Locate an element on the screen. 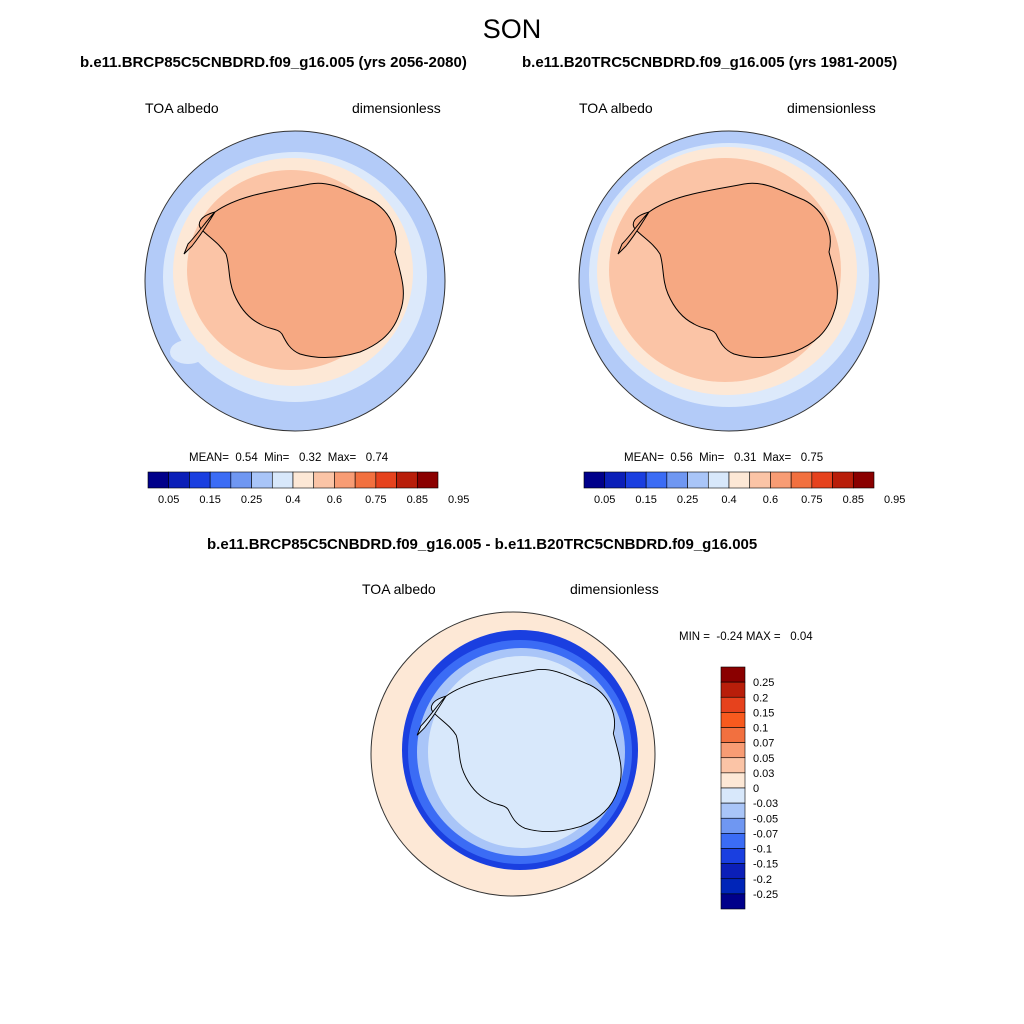  colorbar-difference-tick-label: 0.05 is located at coordinates (763, 759).